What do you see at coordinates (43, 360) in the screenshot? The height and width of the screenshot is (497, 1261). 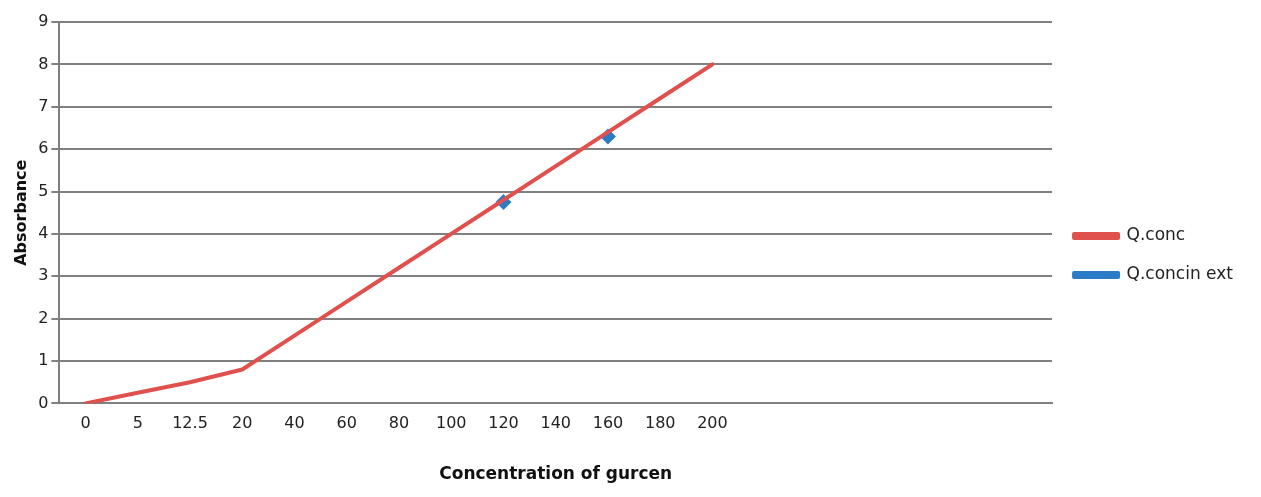 I see `y-tick-label: 1` at bounding box center [43, 360].